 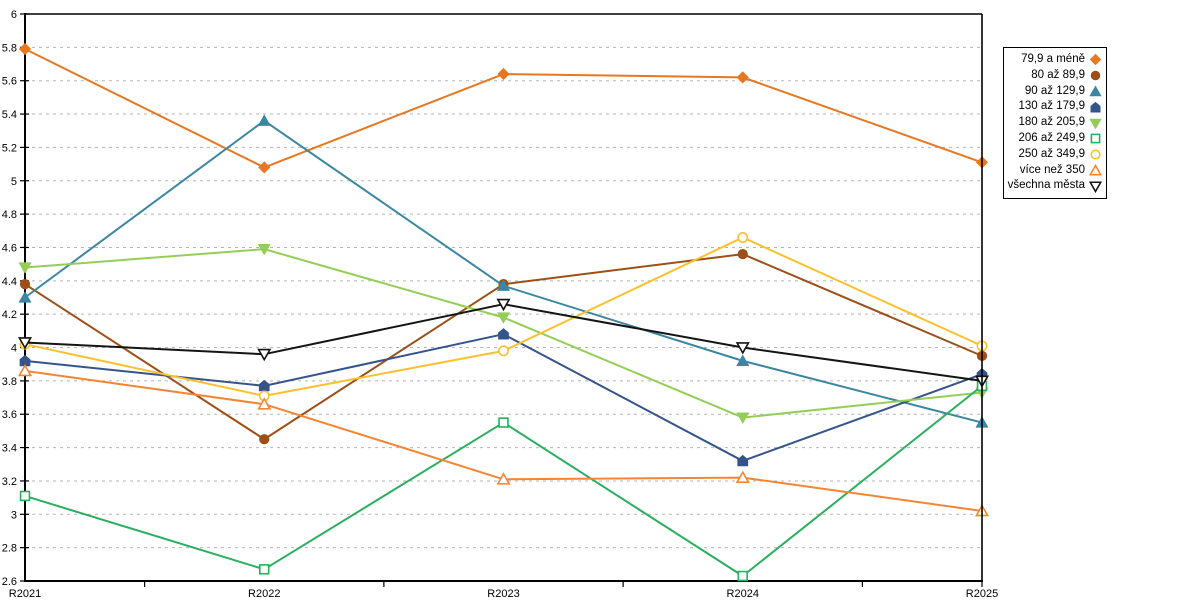 I want to click on x-tick-label: R2021, so click(x=25, y=594).